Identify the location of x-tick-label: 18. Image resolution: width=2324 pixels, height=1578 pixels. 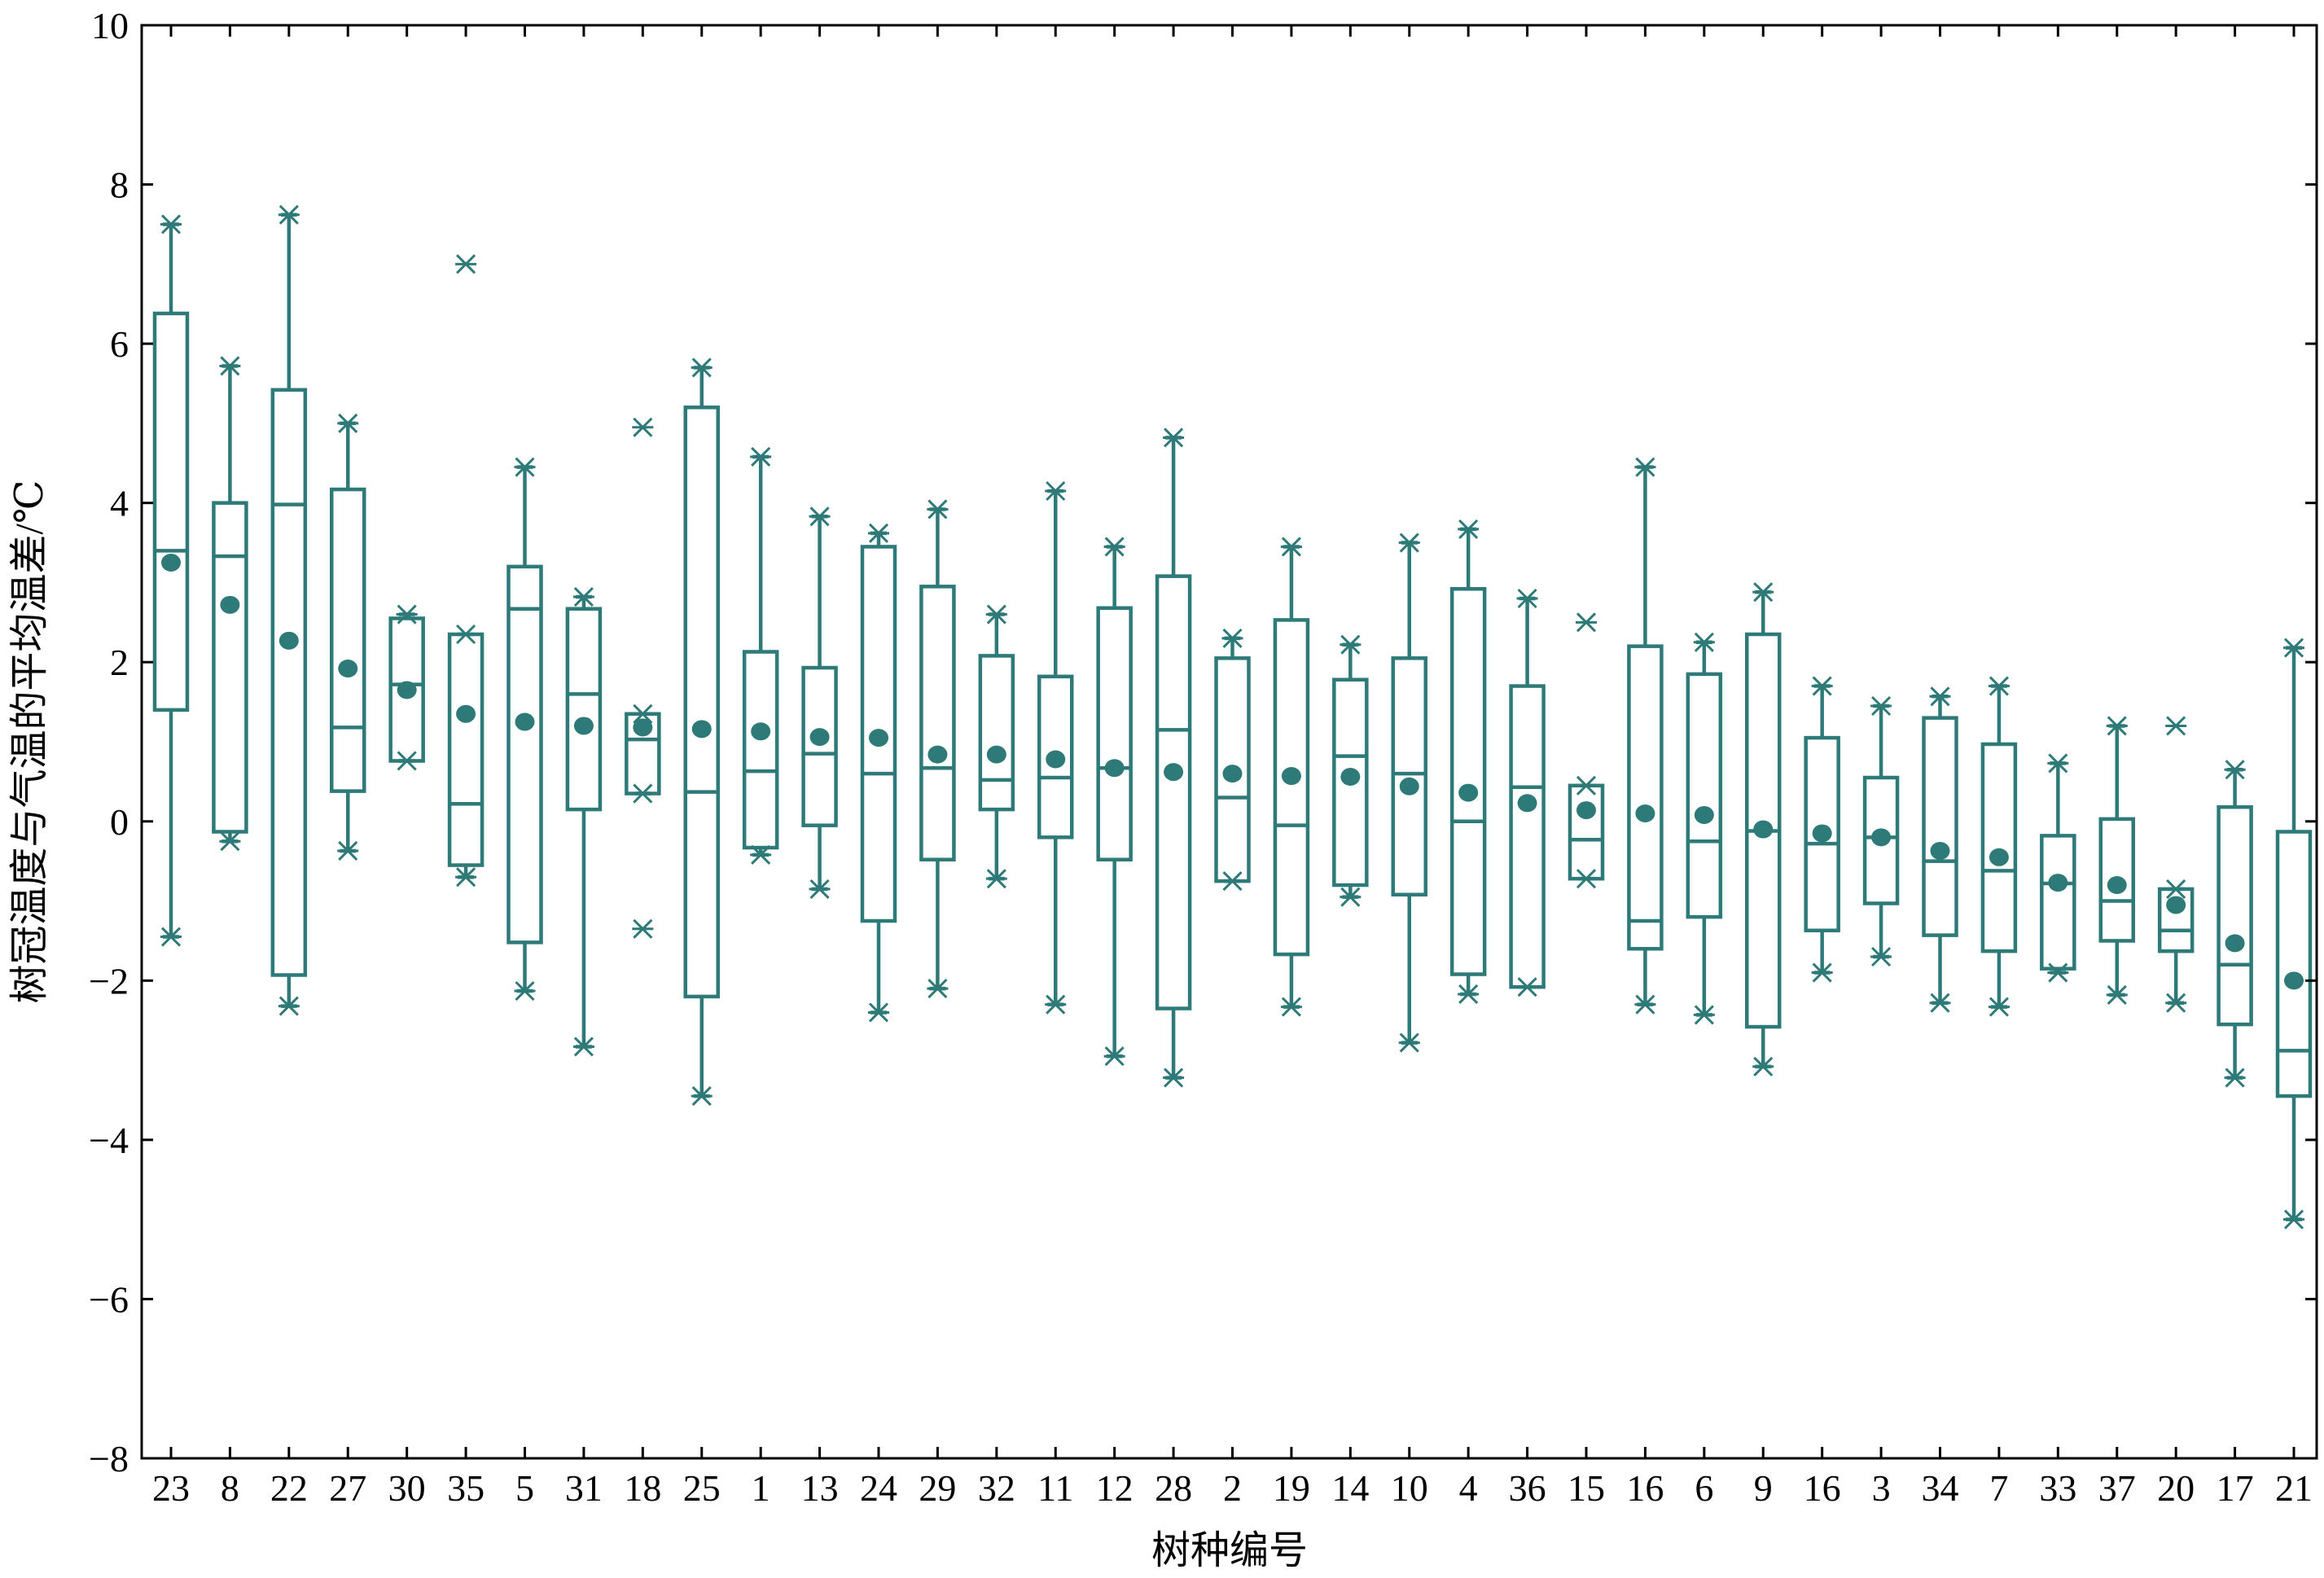
(642, 1488).